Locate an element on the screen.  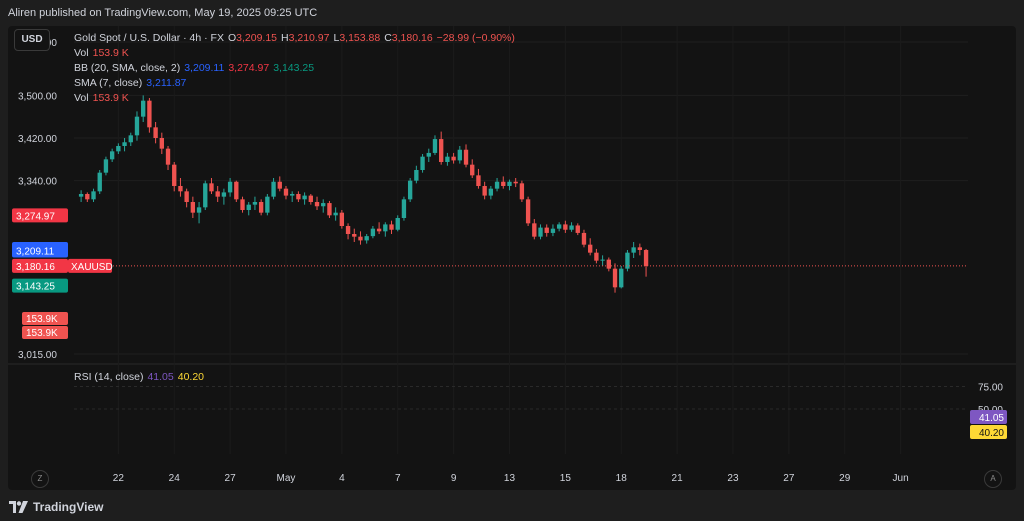
legend-vol2: Vol 153.9 K is located at coordinates (103, 98).